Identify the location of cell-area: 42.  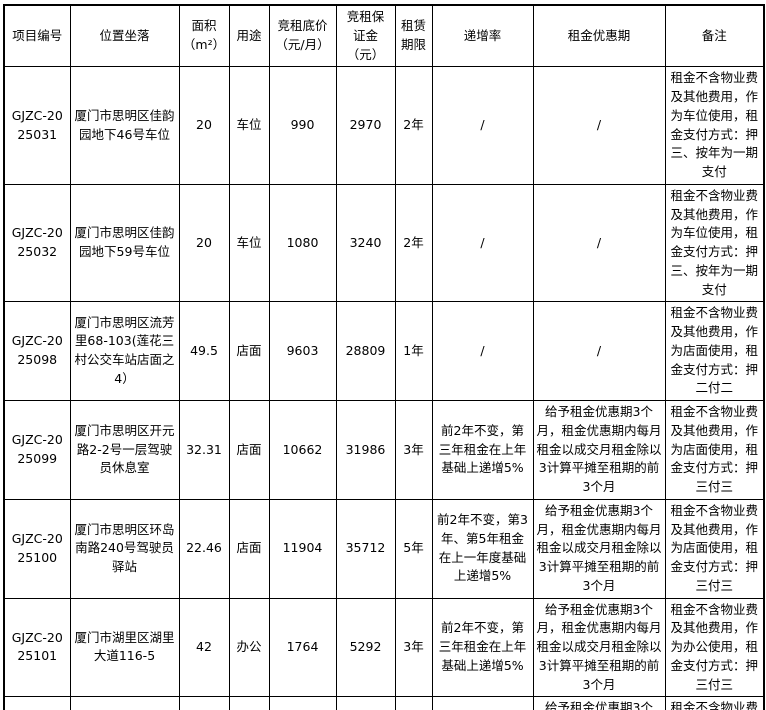
(204, 647).